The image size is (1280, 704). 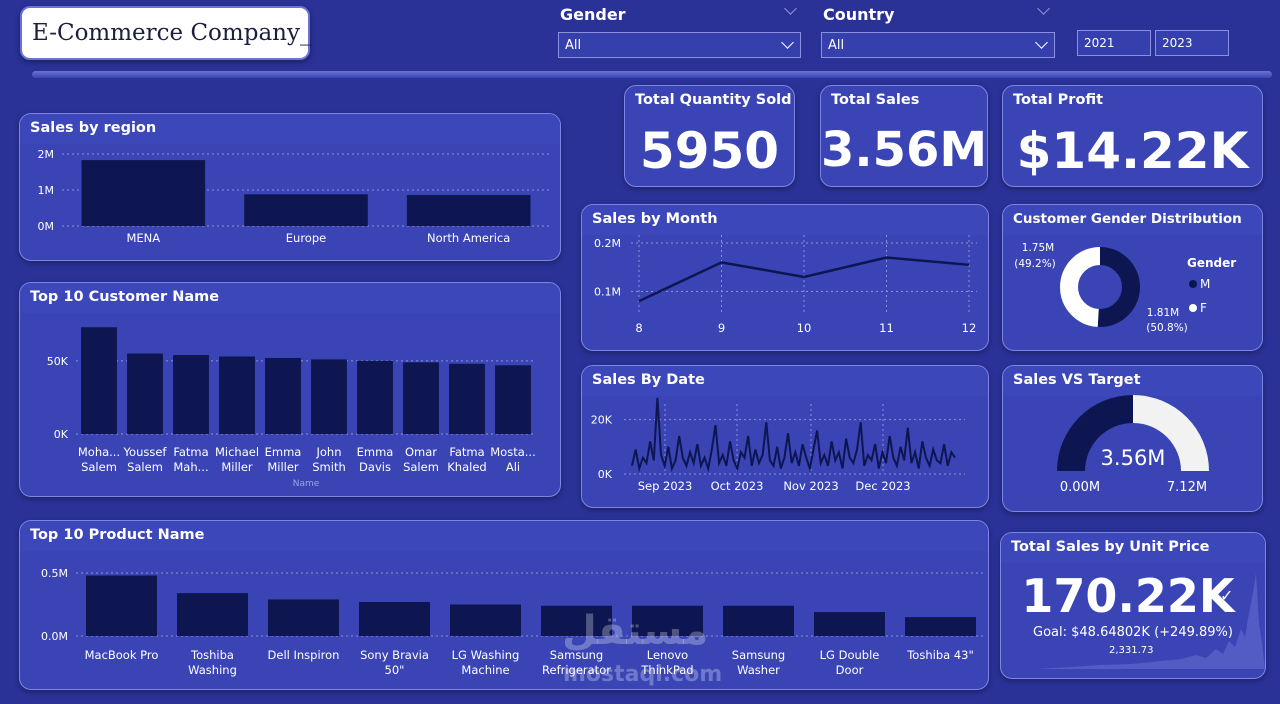 I want to click on month-x-label: 8, so click(x=638, y=328).